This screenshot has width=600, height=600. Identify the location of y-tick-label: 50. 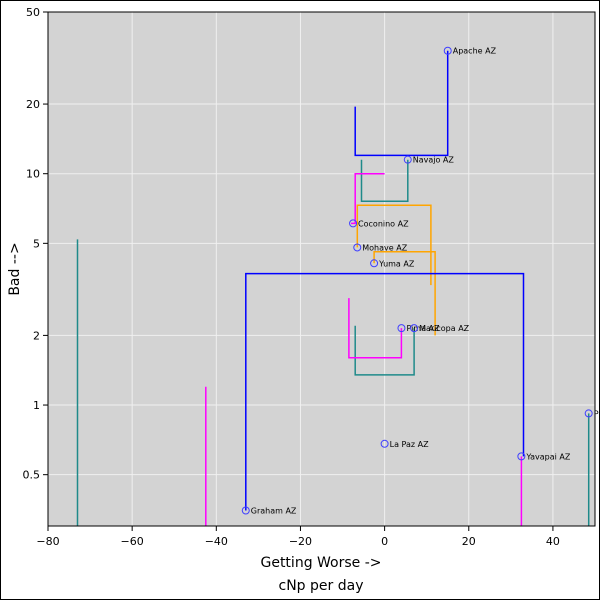
(33, 12).